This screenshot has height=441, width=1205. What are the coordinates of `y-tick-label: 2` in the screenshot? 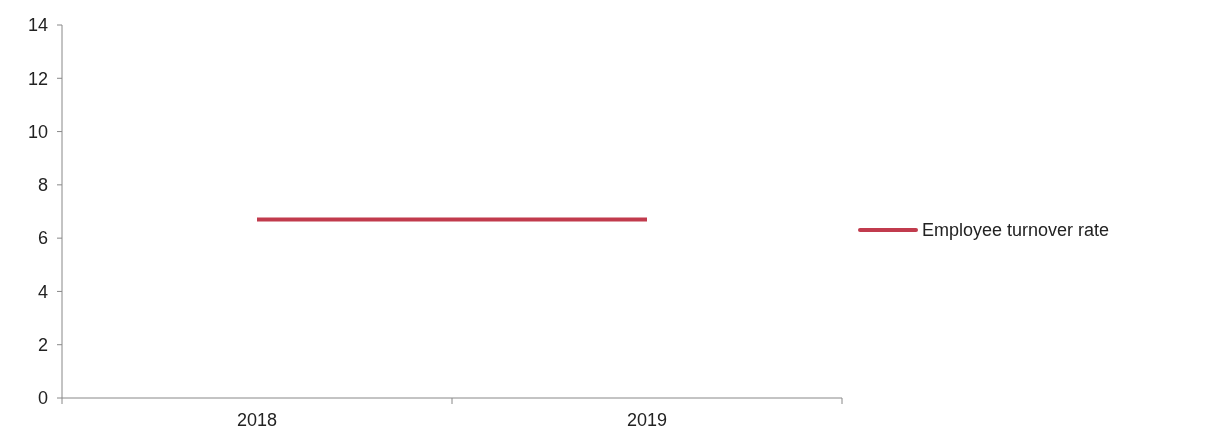 It's located at (42, 345).